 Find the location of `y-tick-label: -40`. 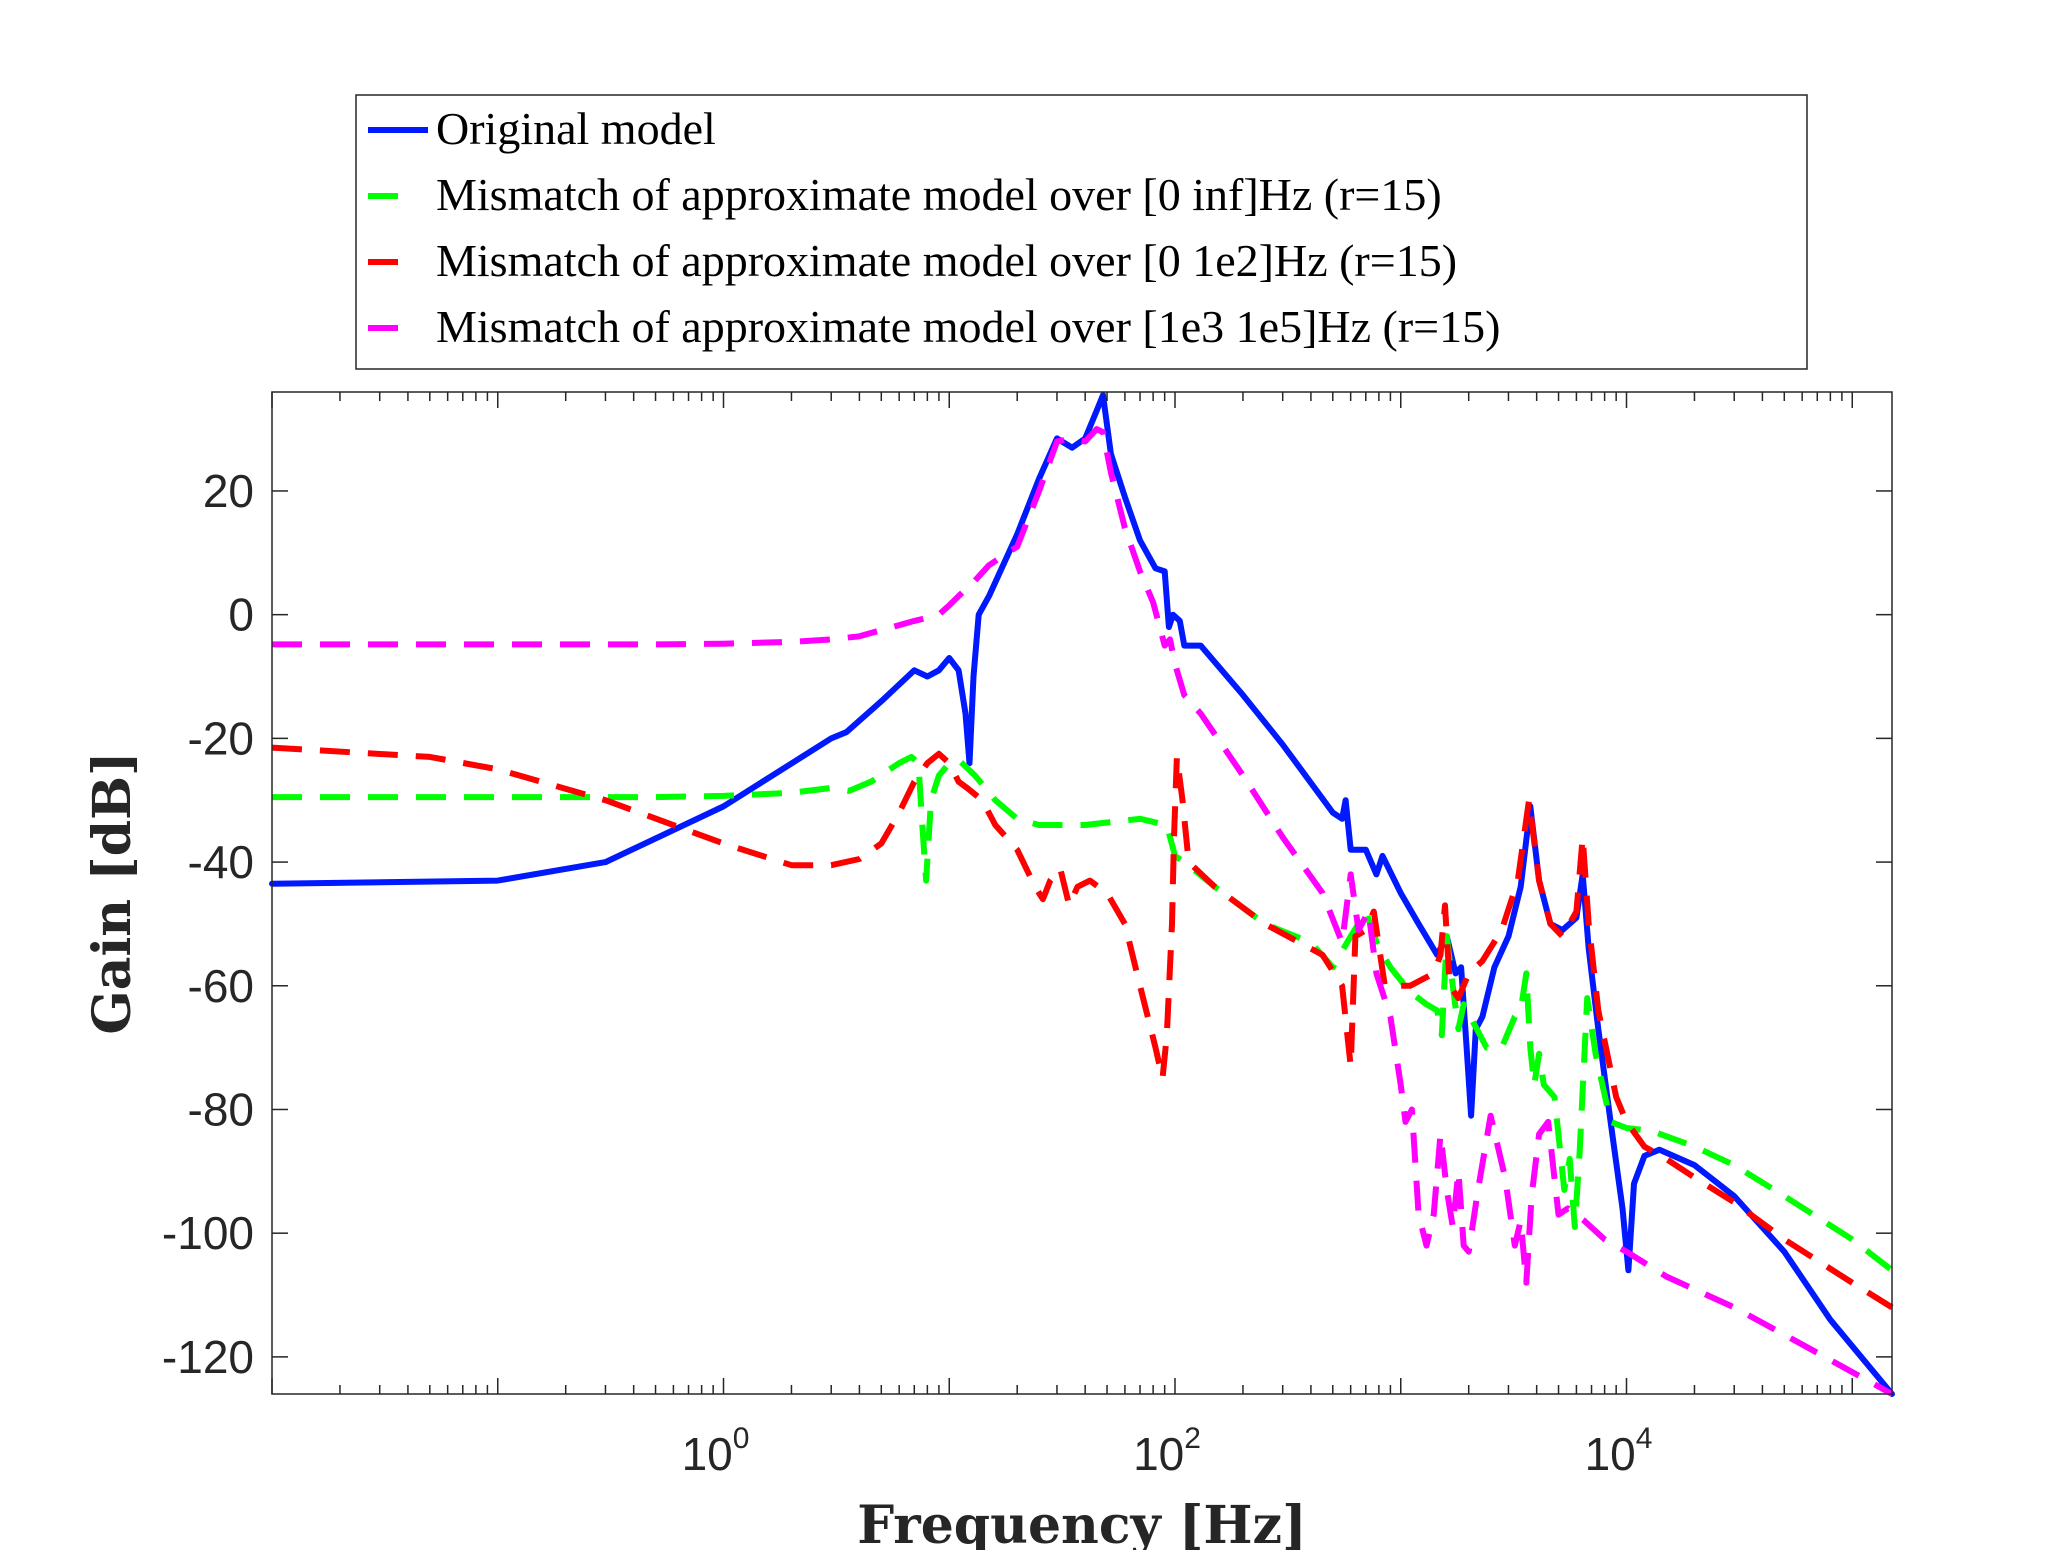

y-tick-label: -40 is located at coordinates (221, 862).